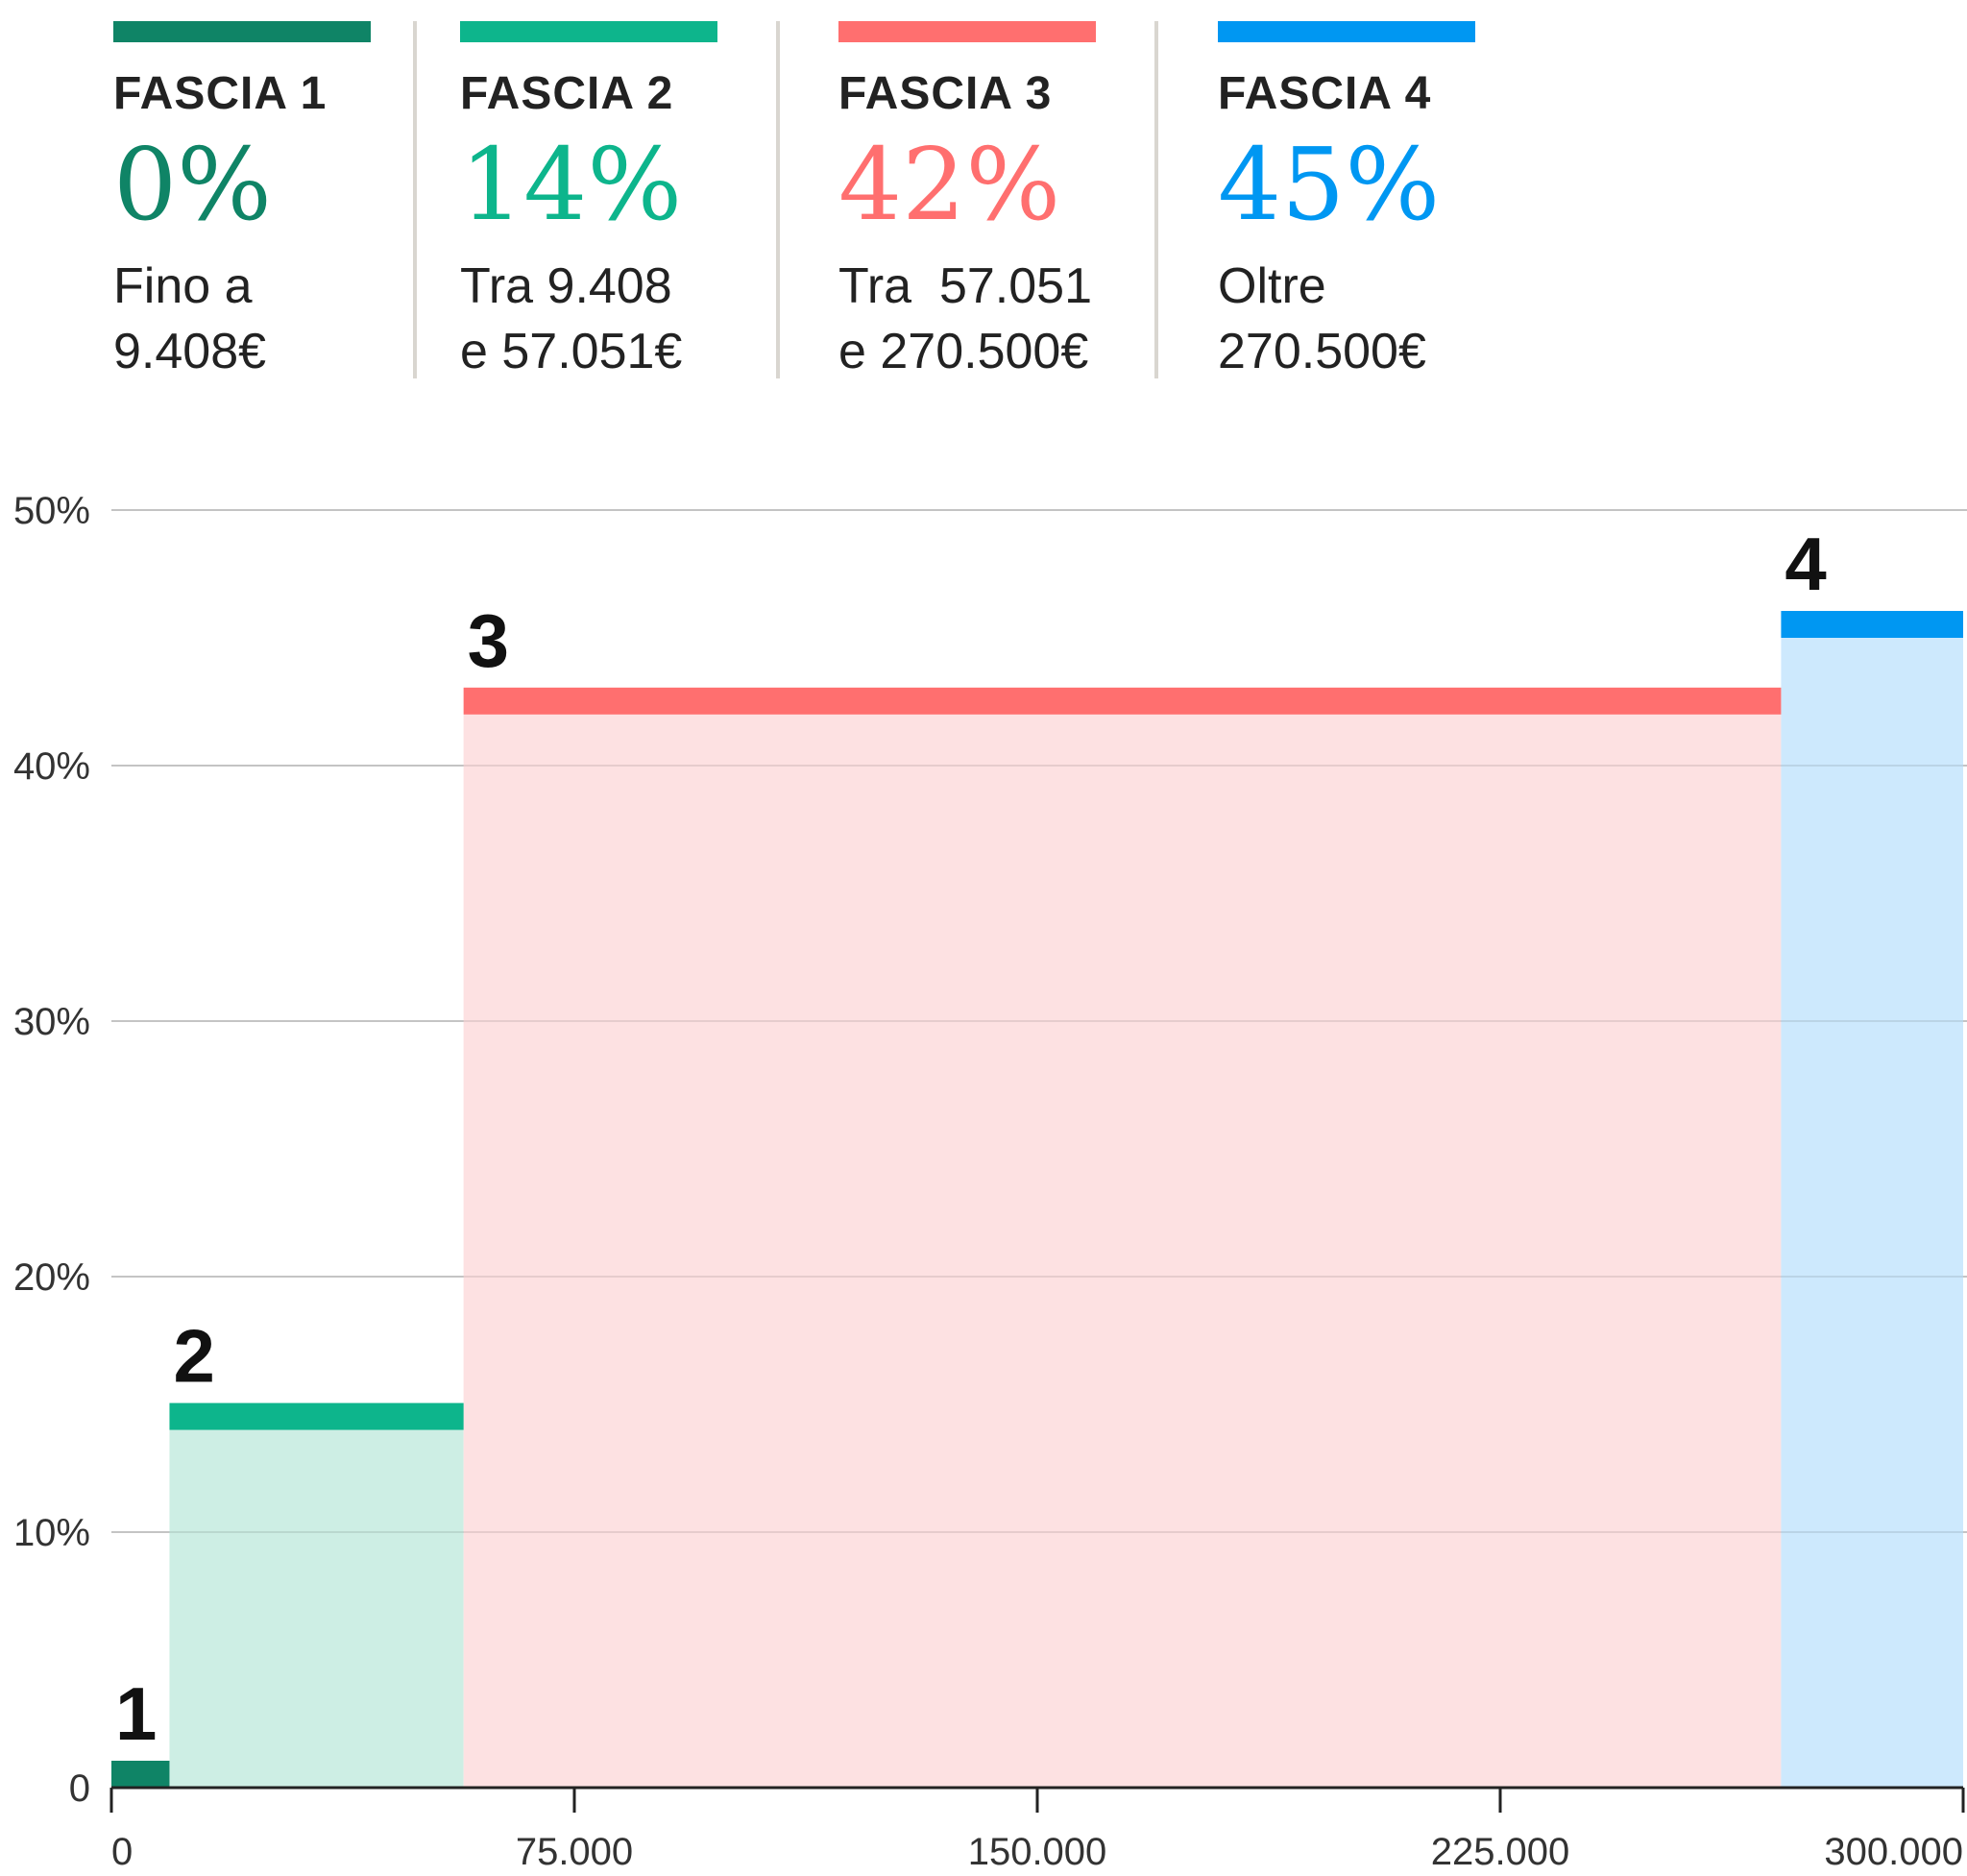 This screenshot has width=1967, height=1876. What do you see at coordinates (1325, 93) in the screenshot?
I see `legend-title: FASCIA 4` at bounding box center [1325, 93].